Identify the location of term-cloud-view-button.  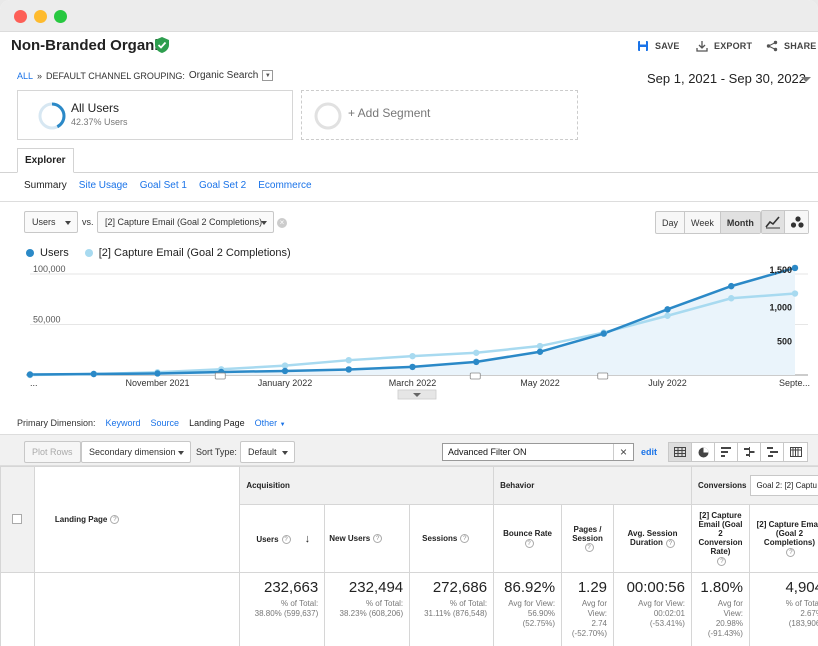
(772, 452).